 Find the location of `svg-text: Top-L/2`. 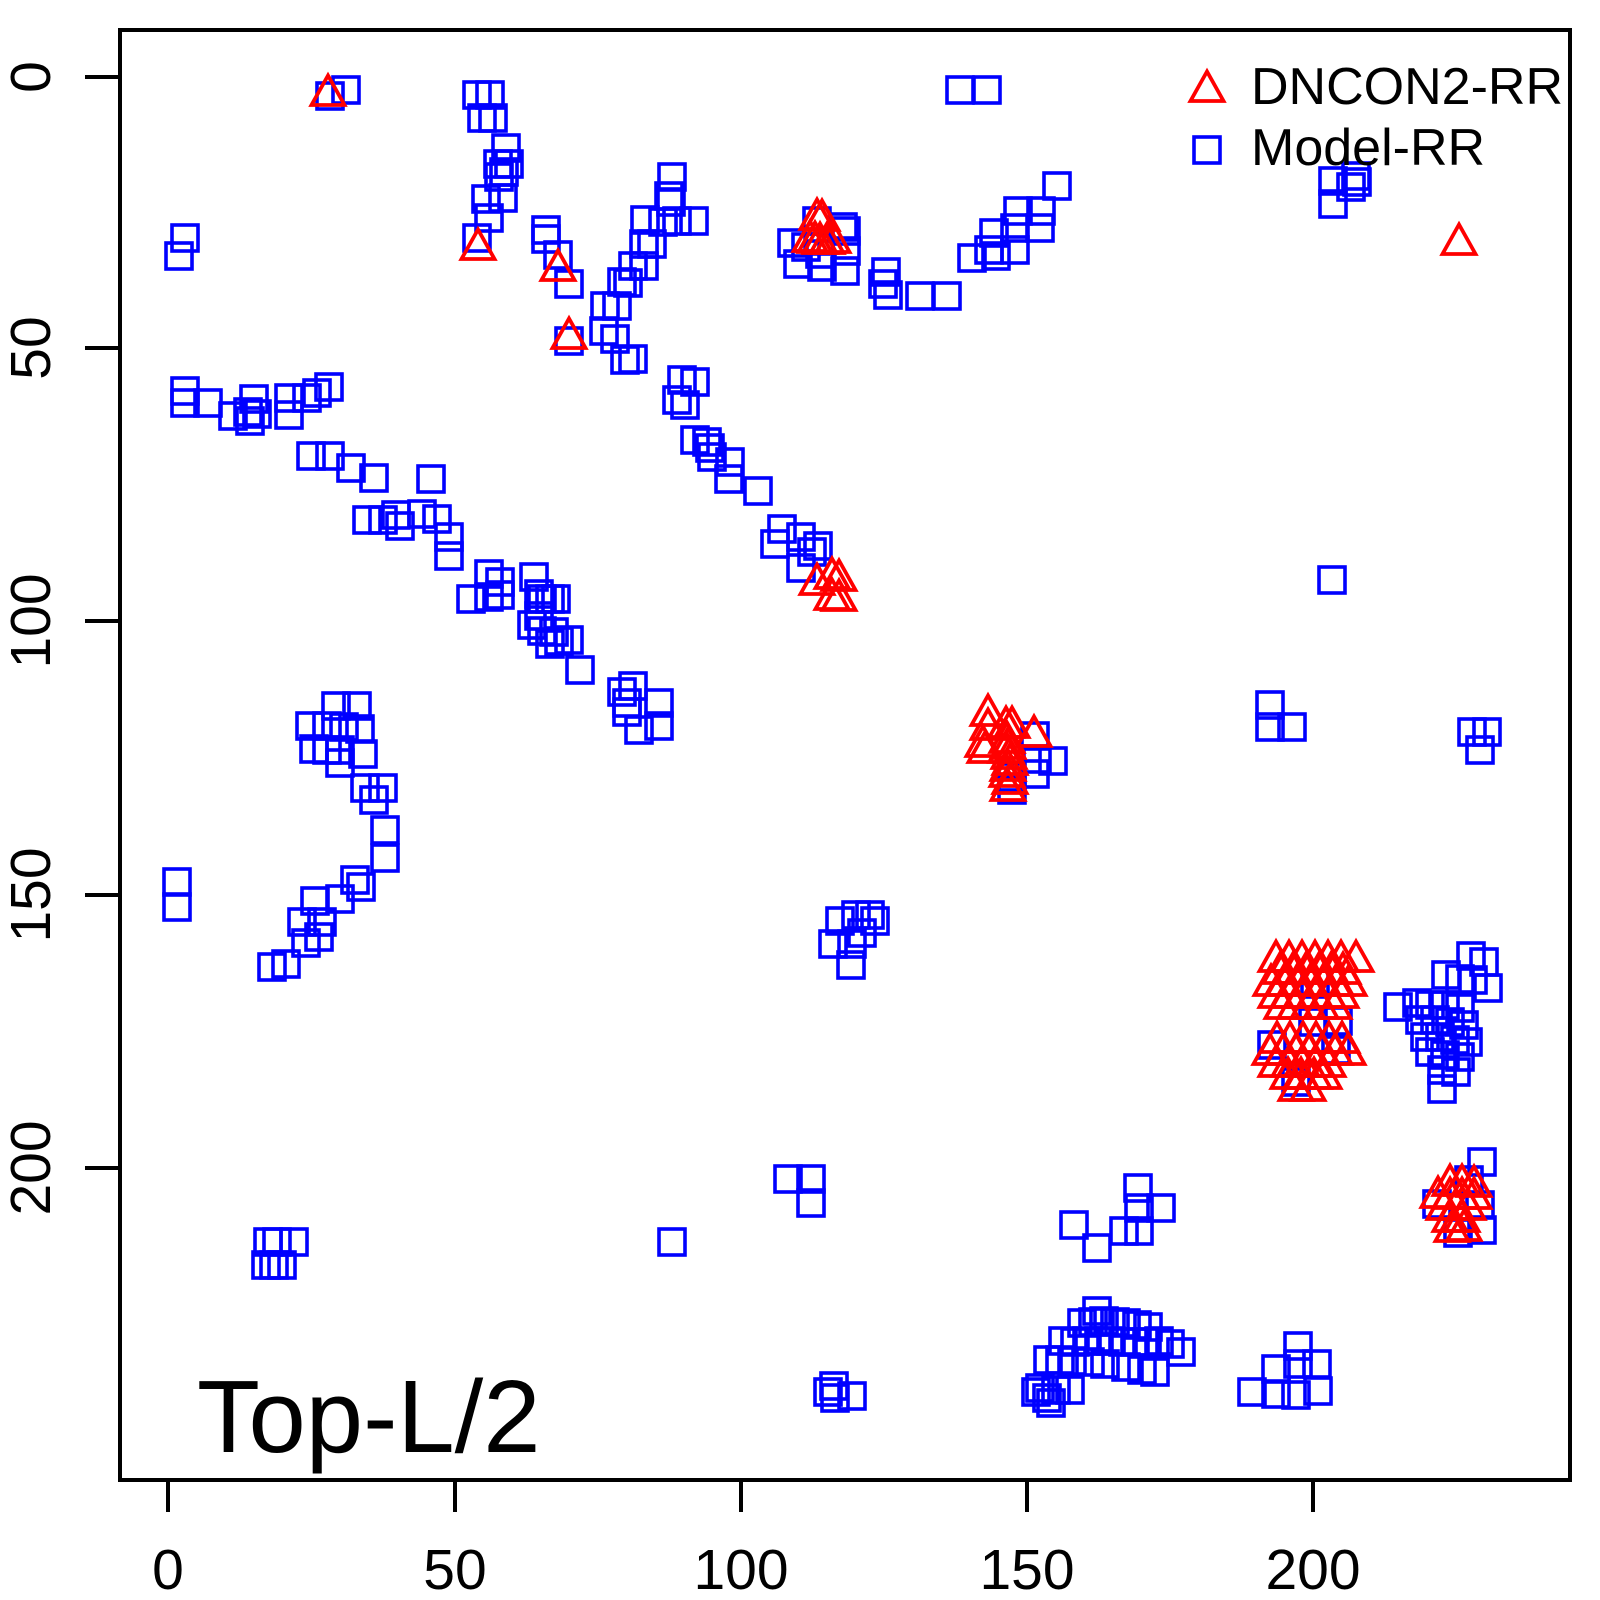

svg-text: Top-L/2 is located at coordinates (369, 1416).